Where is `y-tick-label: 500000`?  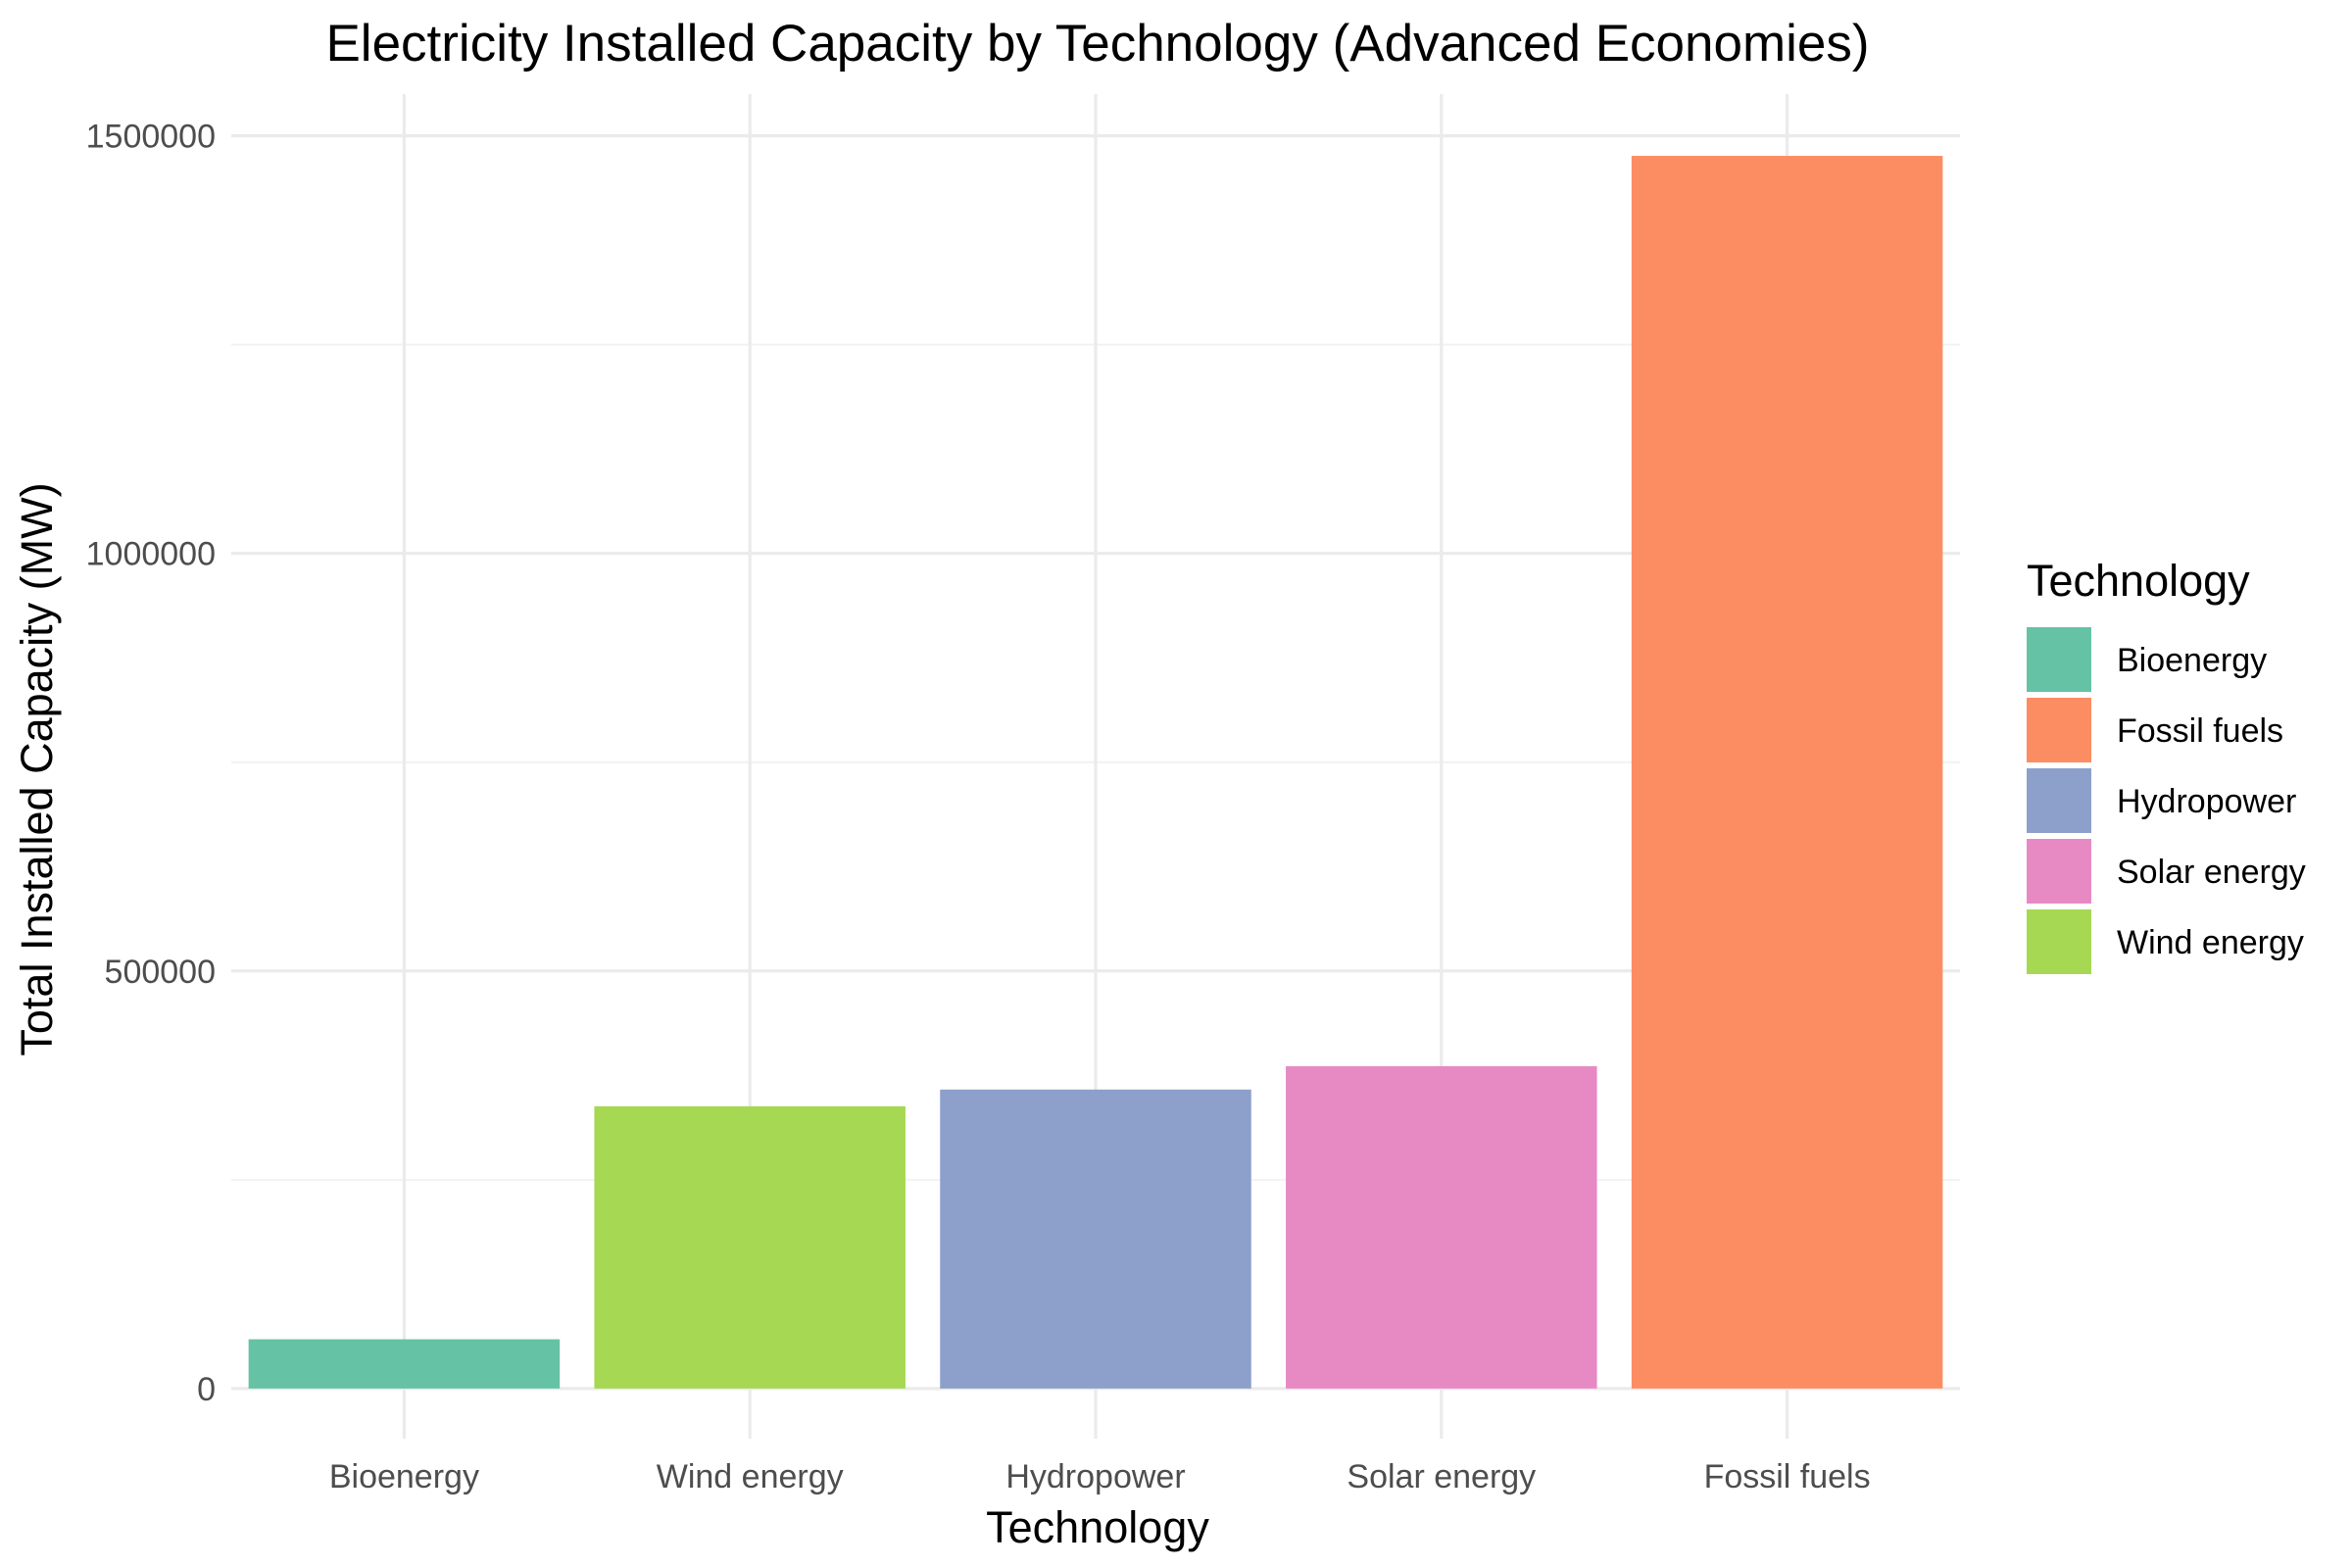
y-tick-label: 500000 is located at coordinates (160, 972).